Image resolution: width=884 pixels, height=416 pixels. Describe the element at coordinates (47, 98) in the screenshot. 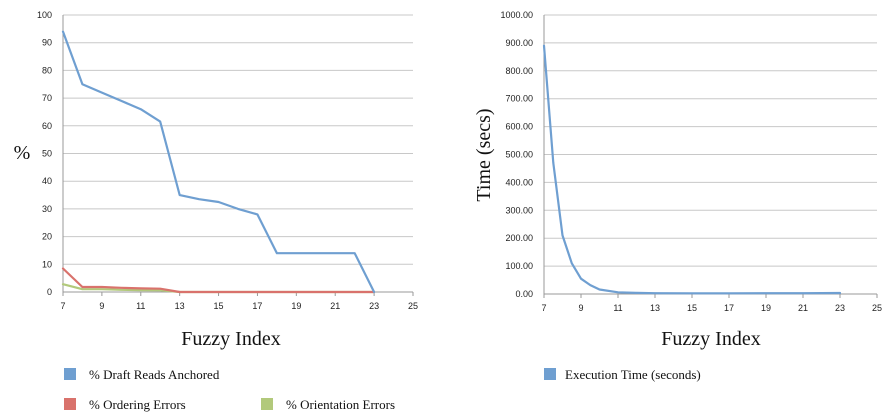

I see `y-tick-label: 70` at that location.